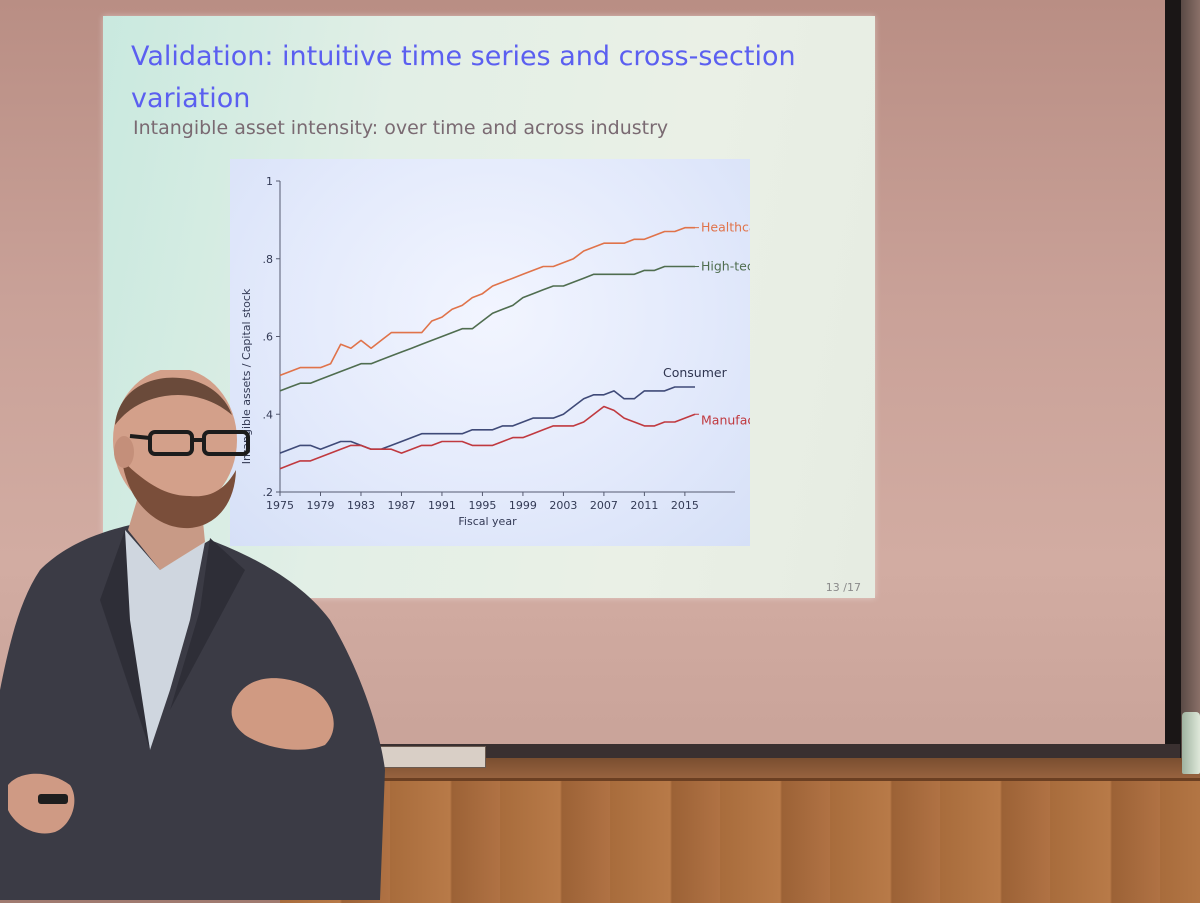 The width and height of the screenshot is (1200, 903). What do you see at coordinates (268, 492) in the screenshot?
I see `y-tick-label: .2` at bounding box center [268, 492].